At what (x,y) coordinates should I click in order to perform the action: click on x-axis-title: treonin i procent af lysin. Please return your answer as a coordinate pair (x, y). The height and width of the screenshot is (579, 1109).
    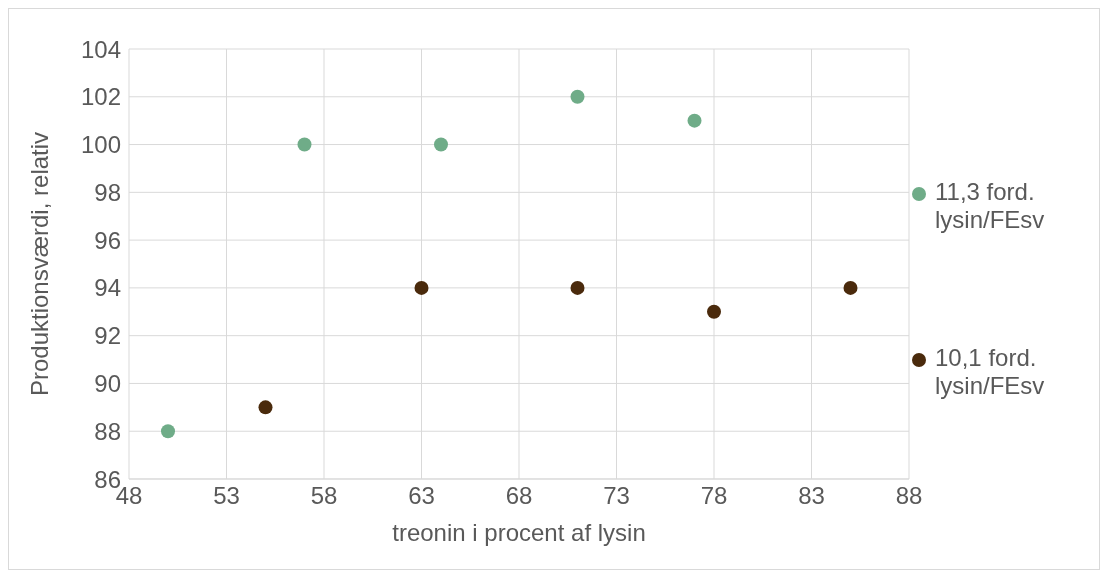
    Looking at the image, I should click on (519, 532).